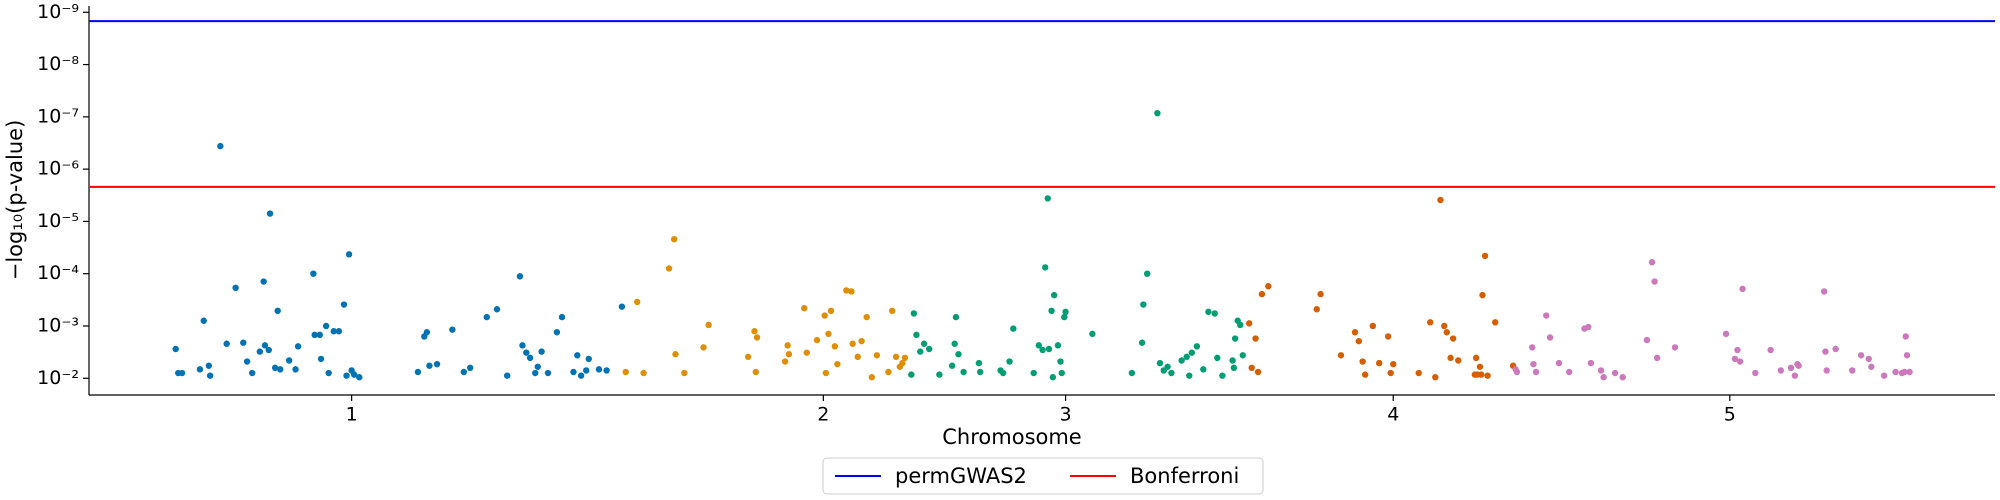 This screenshot has height=500, width=2000. Describe the element at coordinates (961, 476) in the screenshot. I see `legend-label: permGWAS2` at that location.